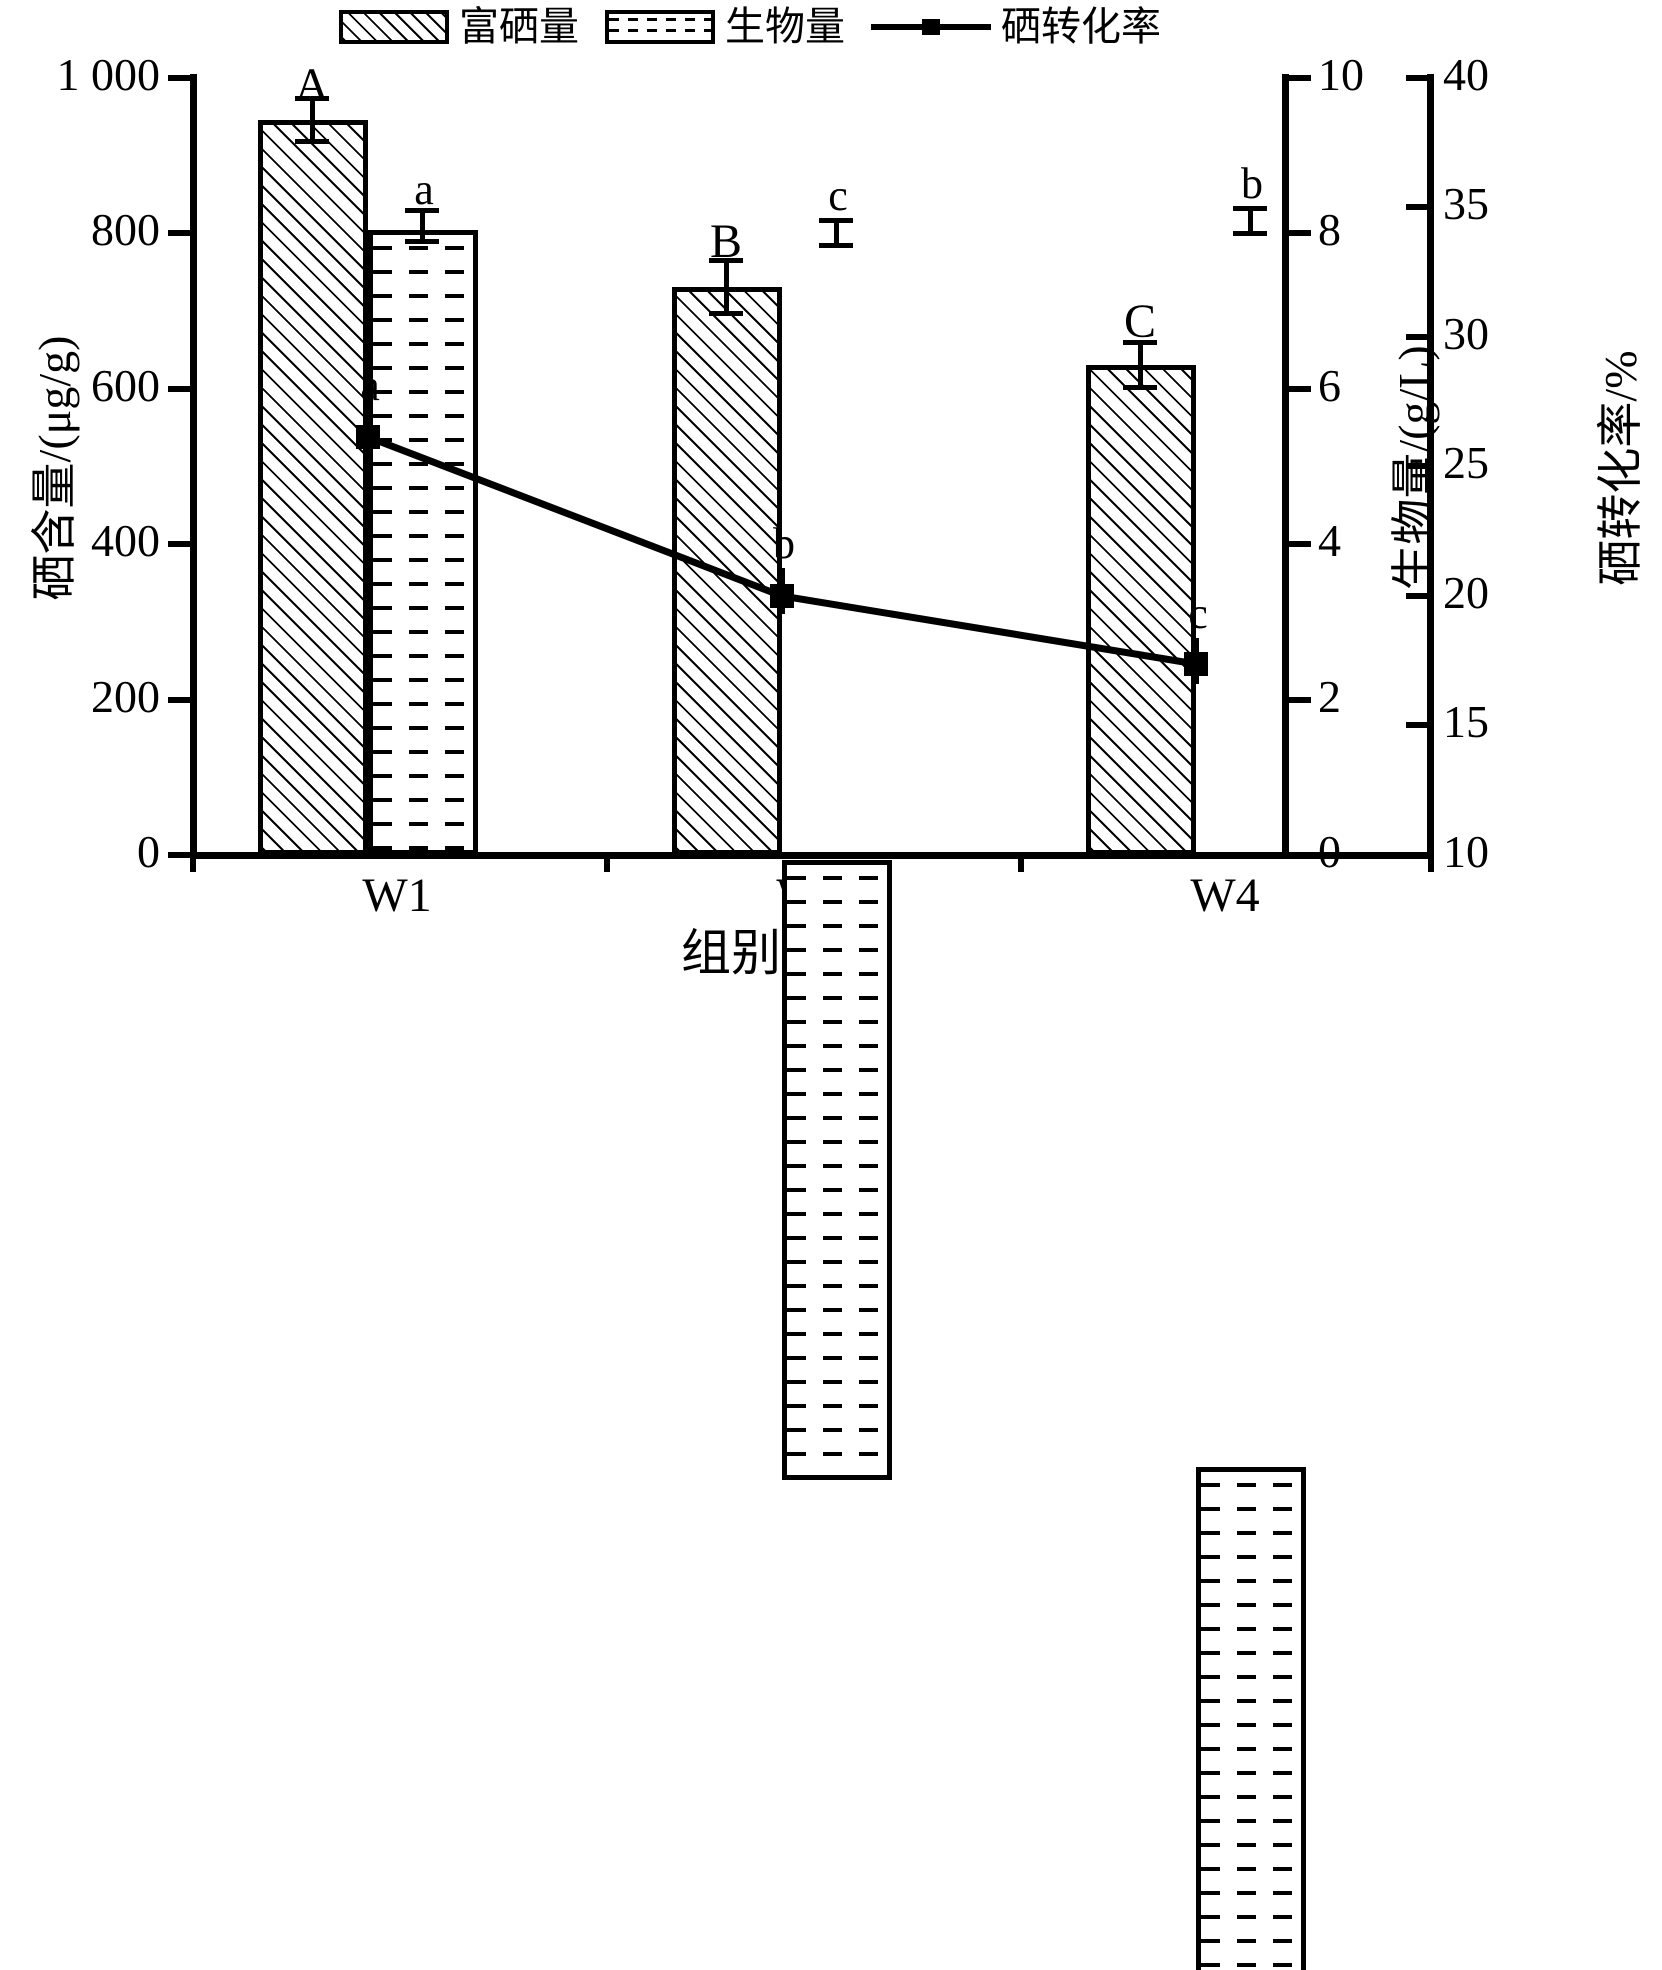 Image resolution: width=1662 pixels, height=1970 pixels. What do you see at coordinates (312, 120) in the screenshot?
I see `errorbar-se-content-w1` at bounding box center [312, 120].